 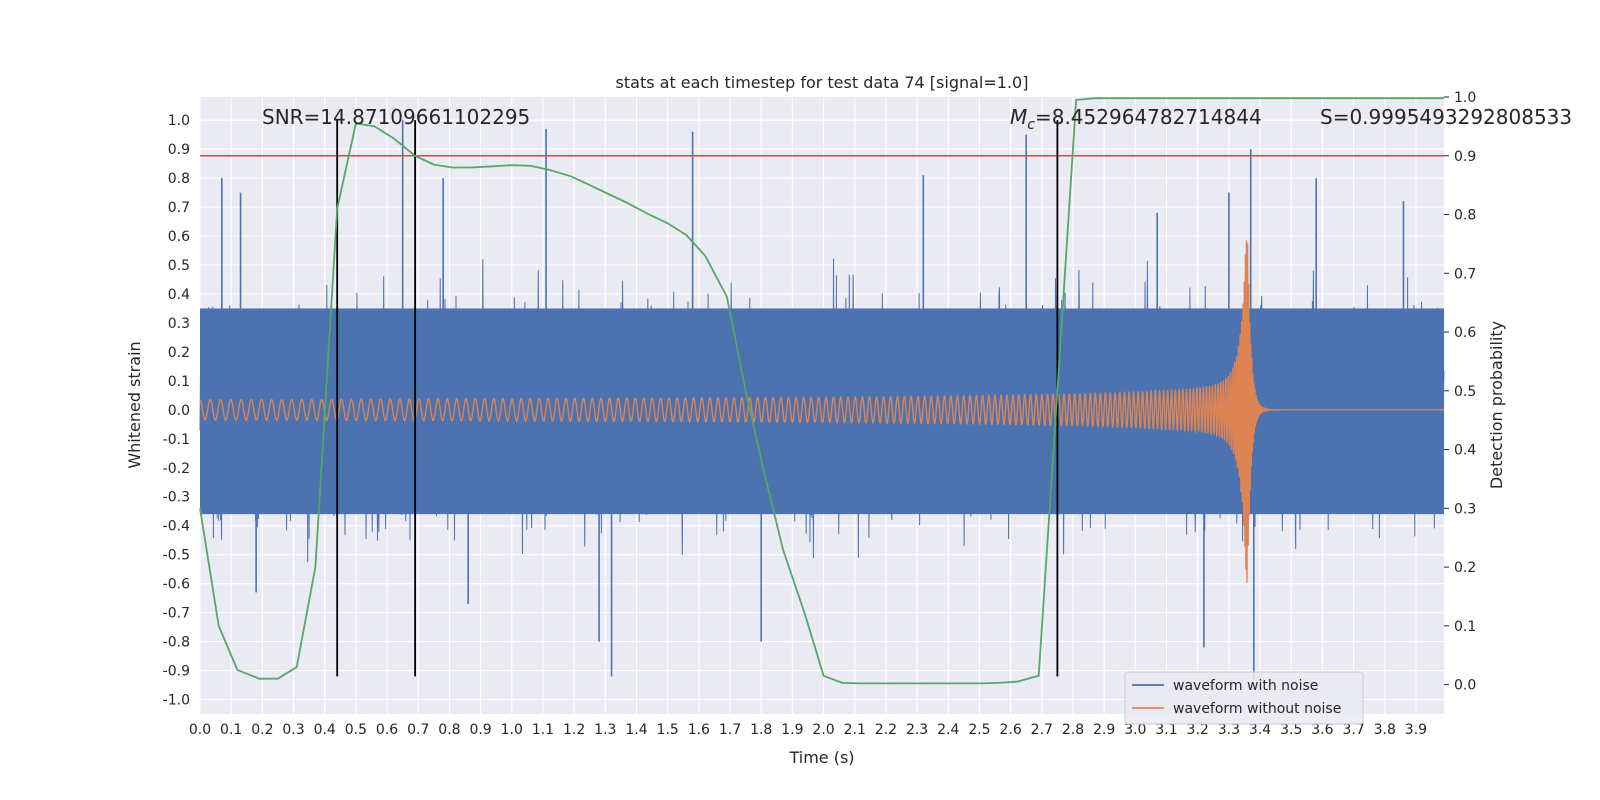 I want to click on y-tick-label: 0.2, so click(x=179, y=353).